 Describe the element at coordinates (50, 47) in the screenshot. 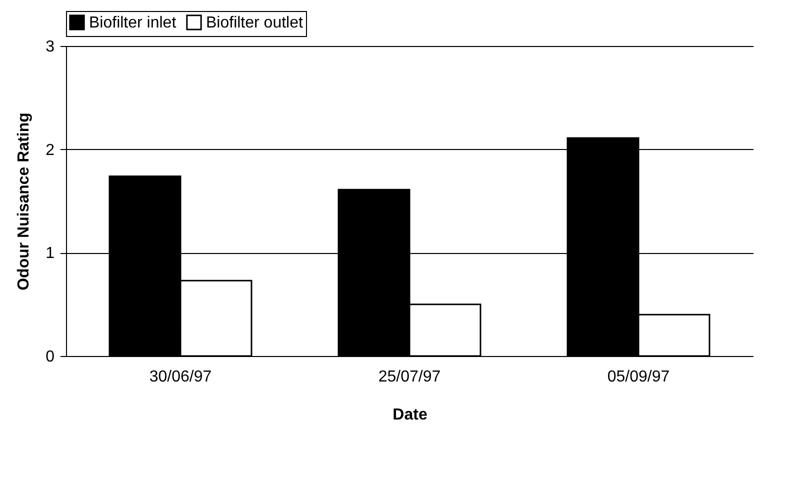

I see `y-tick-label: 3` at that location.